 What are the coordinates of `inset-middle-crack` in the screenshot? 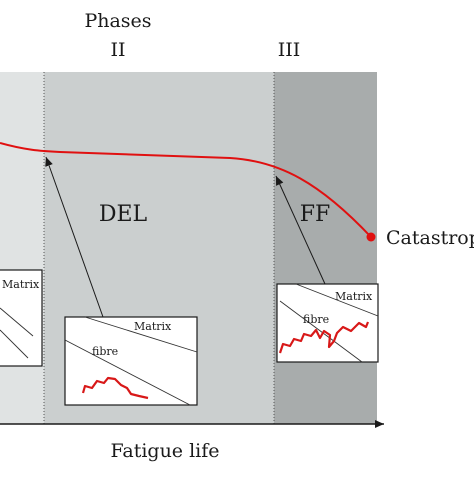 It's located at (115, 388).